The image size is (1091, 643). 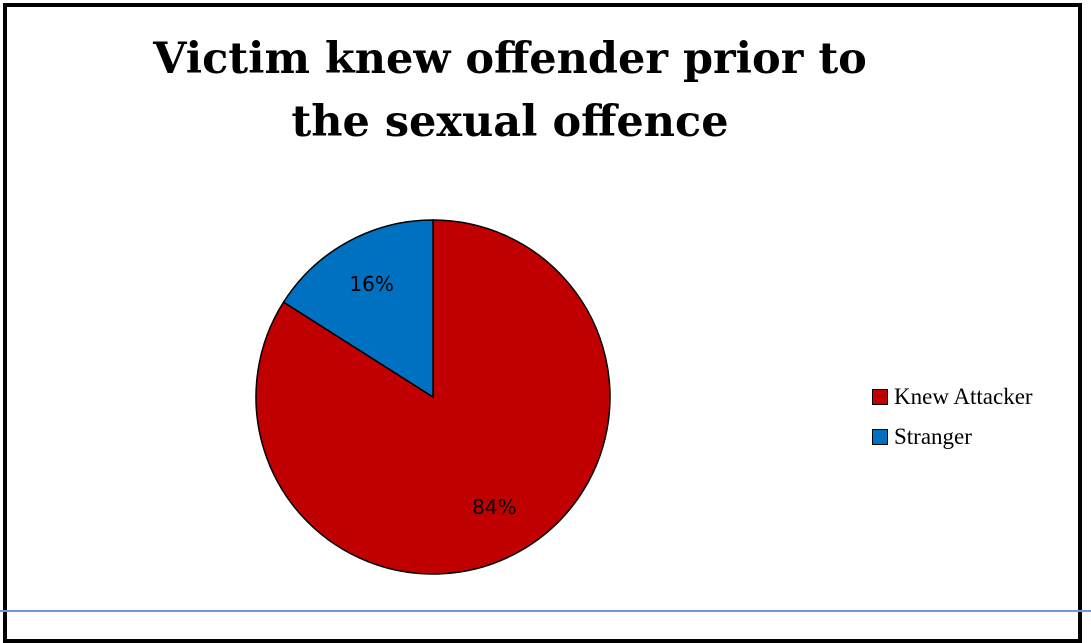 I want to click on legend-item-knew-attacker: Knew Attacker, so click(x=952, y=397).